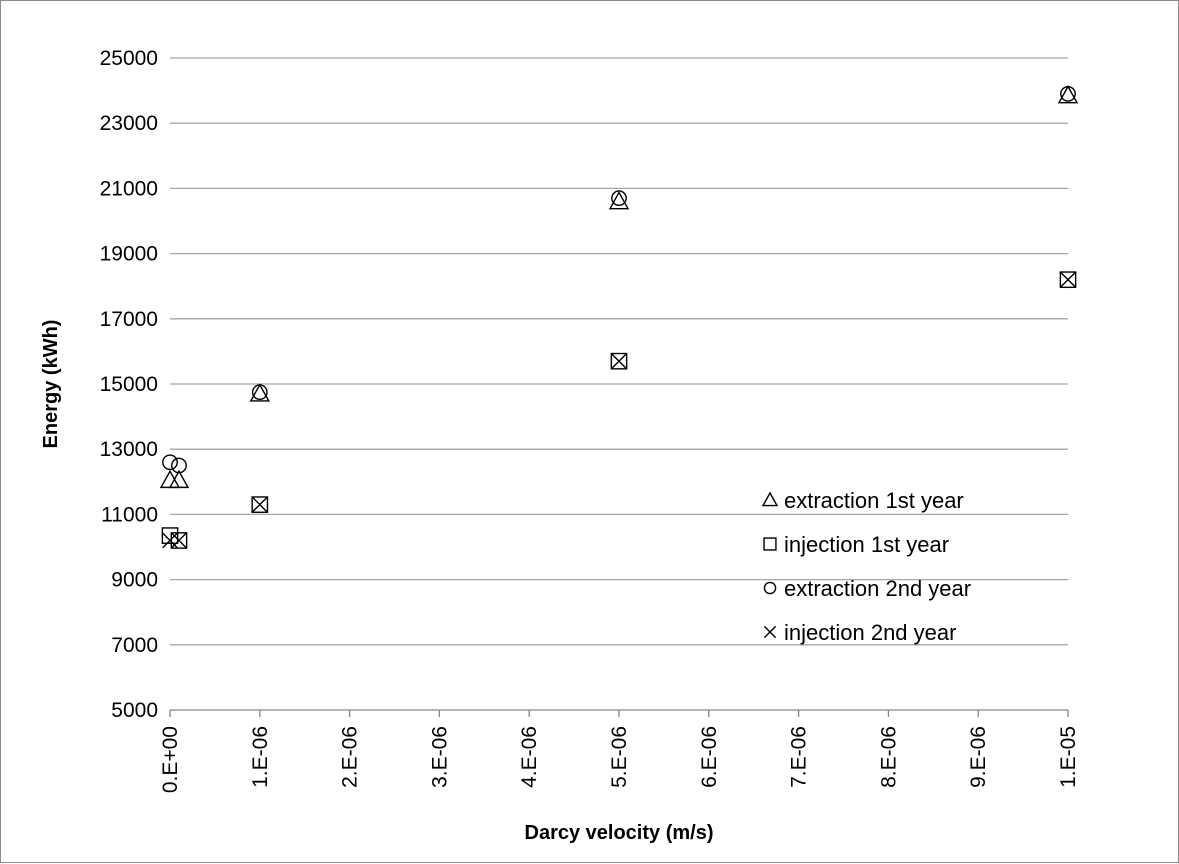 The width and height of the screenshot is (1179, 864). What do you see at coordinates (877, 588) in the screenshot?
I see `legend-label: extraction 2nd year` at bounding box center [877, 588].